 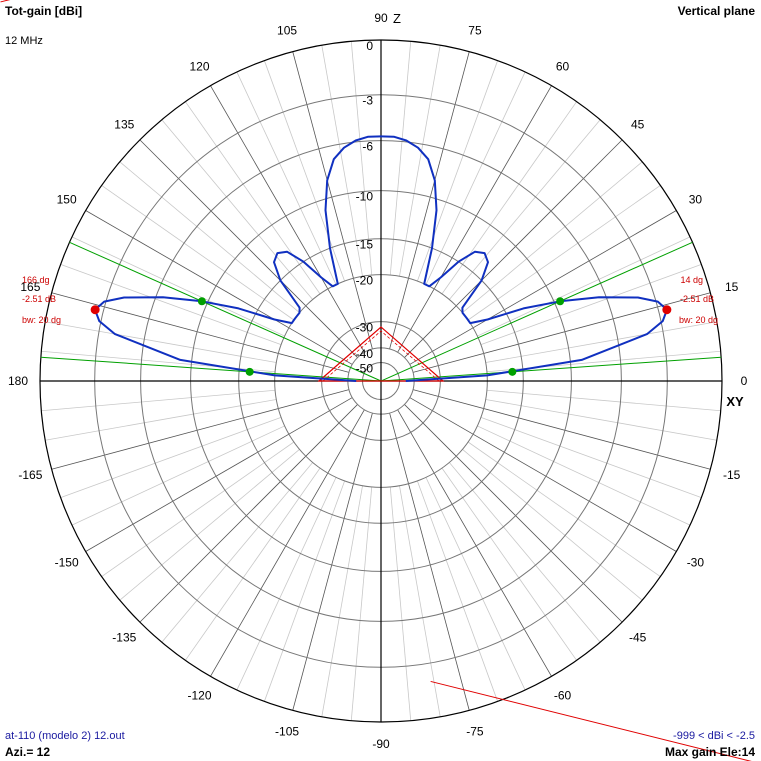 What do you see at coordinates (696, 200) in the screenshot?
I see `angle-tick-label: 30` at bounding box center [696, 200].